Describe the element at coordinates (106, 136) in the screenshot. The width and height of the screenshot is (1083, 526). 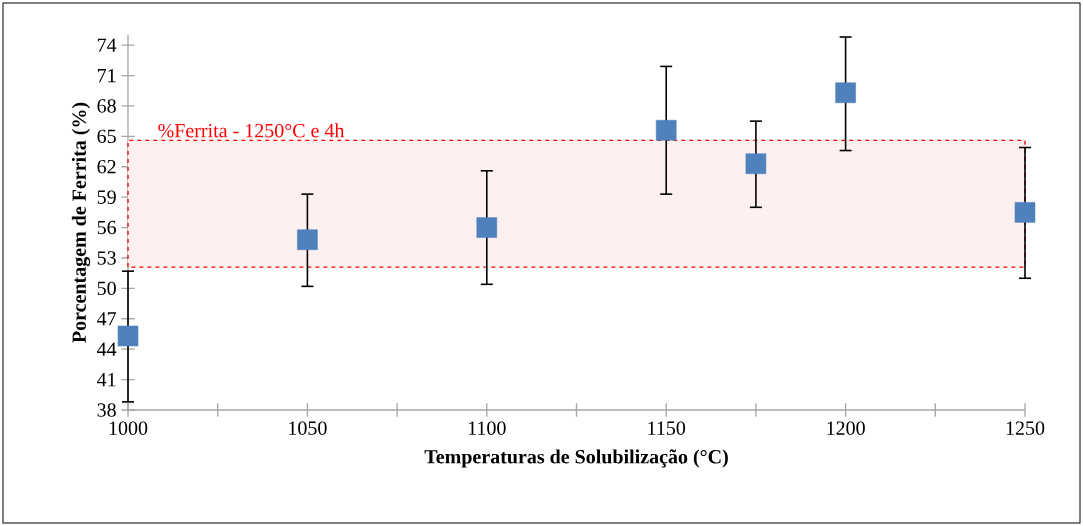
I see `y-tick-label: 65` at that location.